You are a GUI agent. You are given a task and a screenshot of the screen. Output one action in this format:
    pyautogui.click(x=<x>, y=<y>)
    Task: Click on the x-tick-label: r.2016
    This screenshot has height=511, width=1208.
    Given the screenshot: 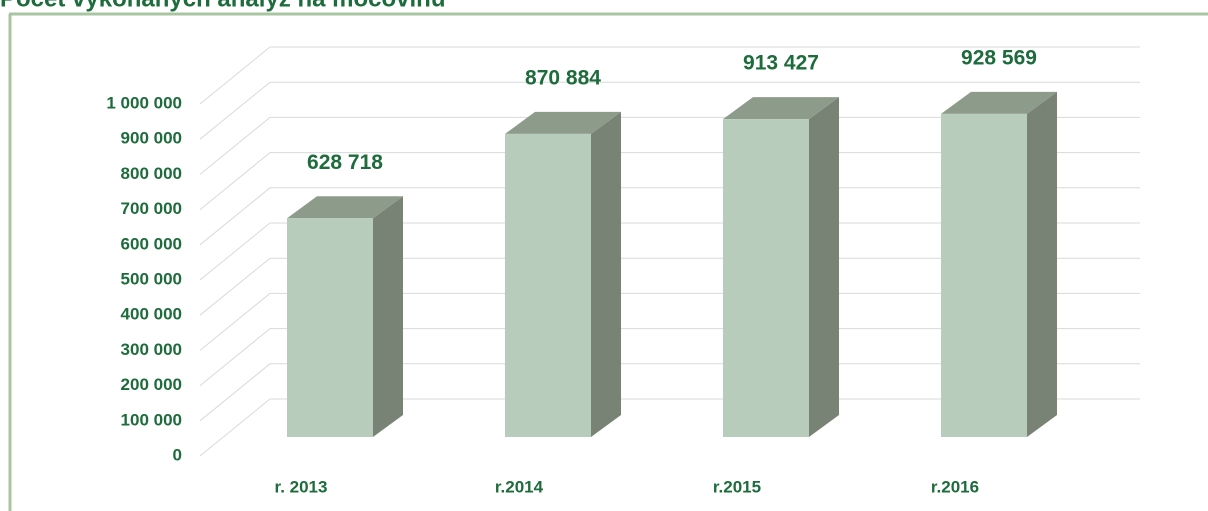 What is the action you would take?
    pyautogui.click(x=955, y=486)
    